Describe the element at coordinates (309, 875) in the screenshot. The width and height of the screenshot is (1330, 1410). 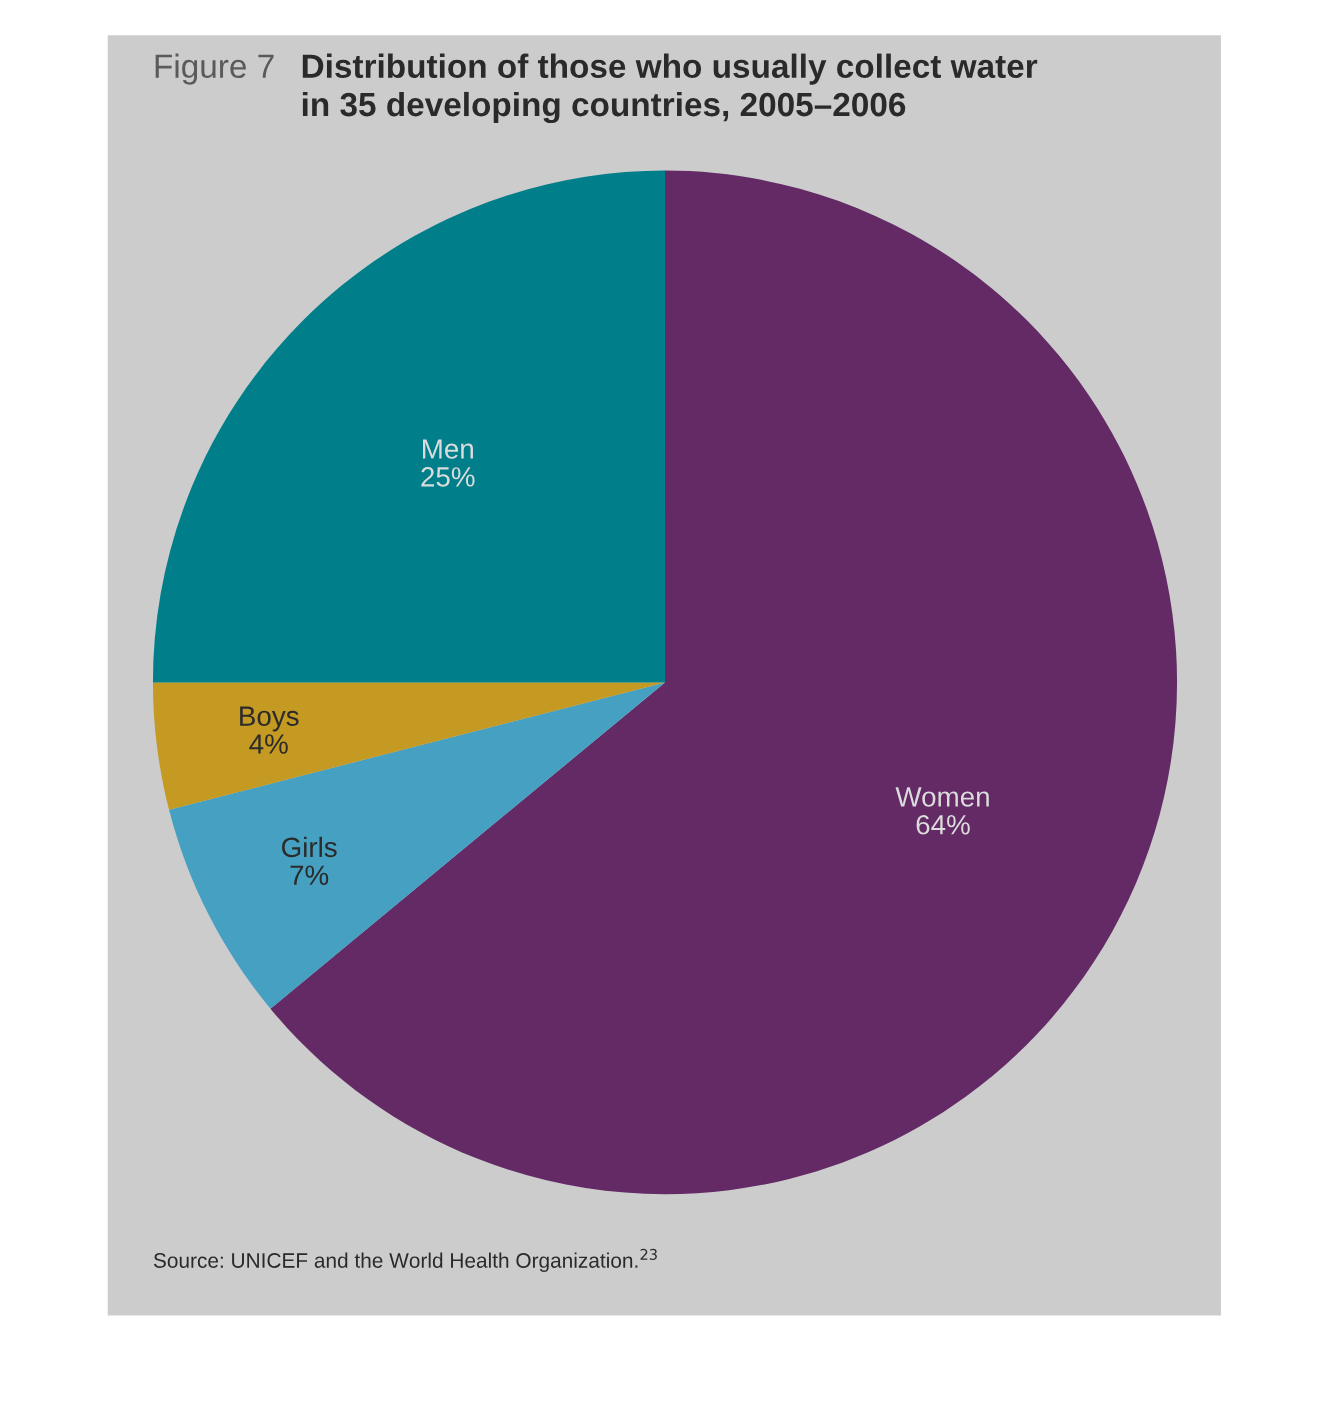
I see `data-label: 7%` at that location.